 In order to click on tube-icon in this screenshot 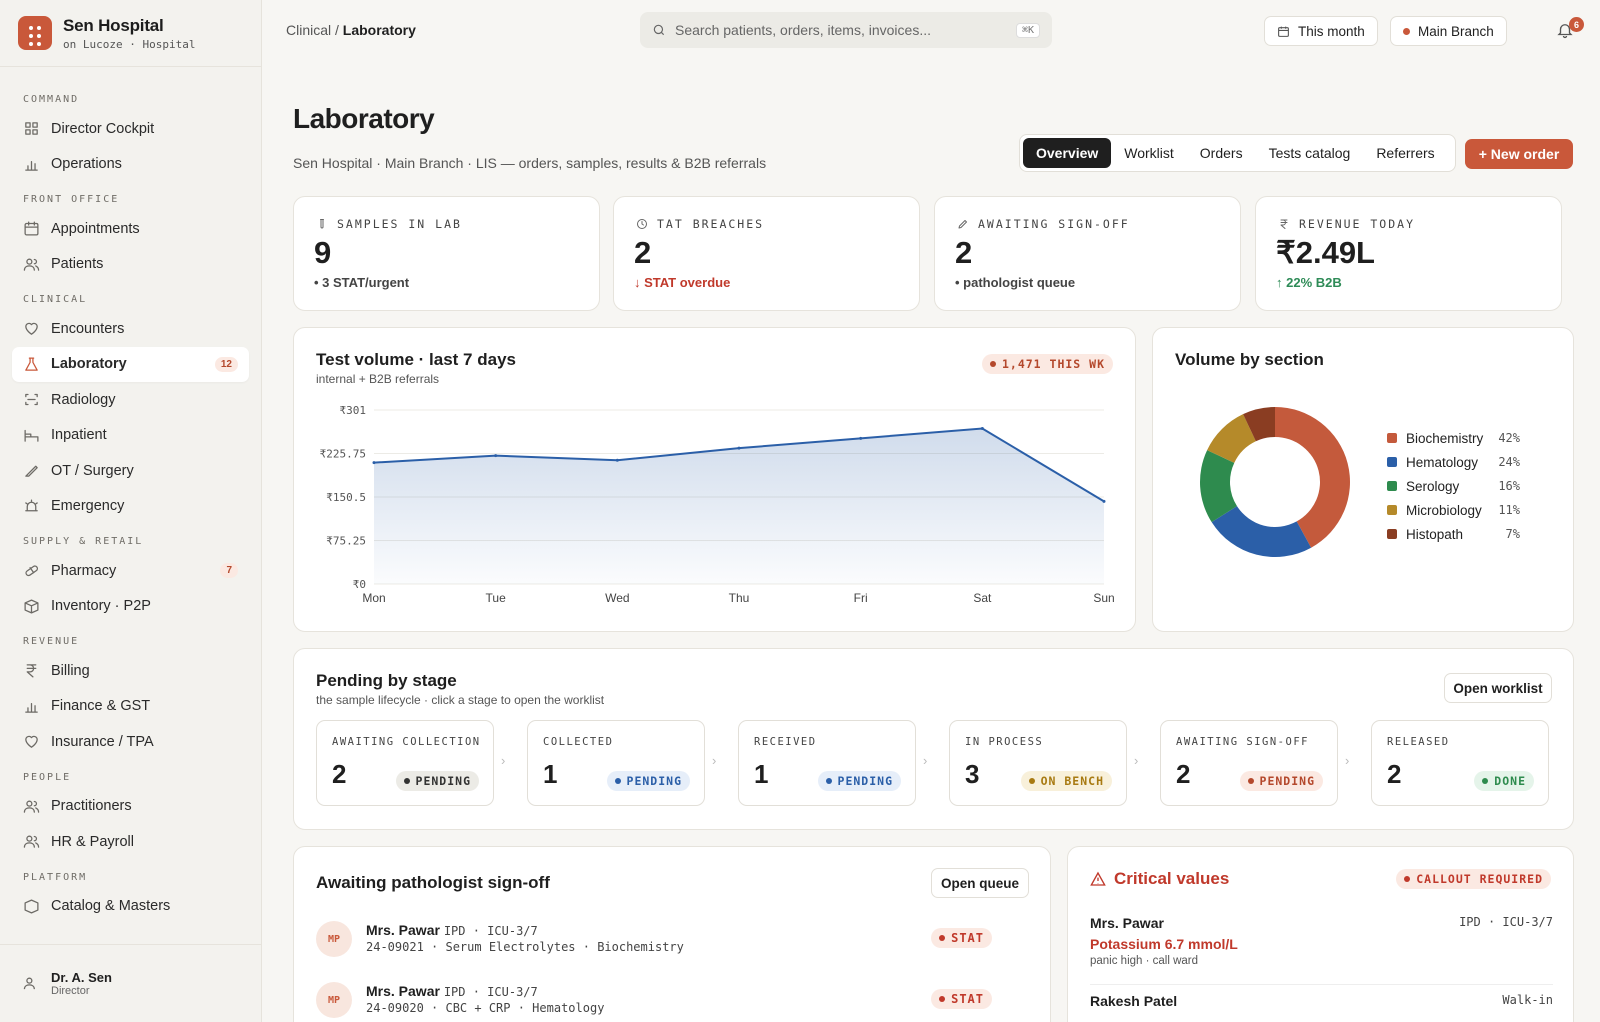, I will do `click(322, 224)`.